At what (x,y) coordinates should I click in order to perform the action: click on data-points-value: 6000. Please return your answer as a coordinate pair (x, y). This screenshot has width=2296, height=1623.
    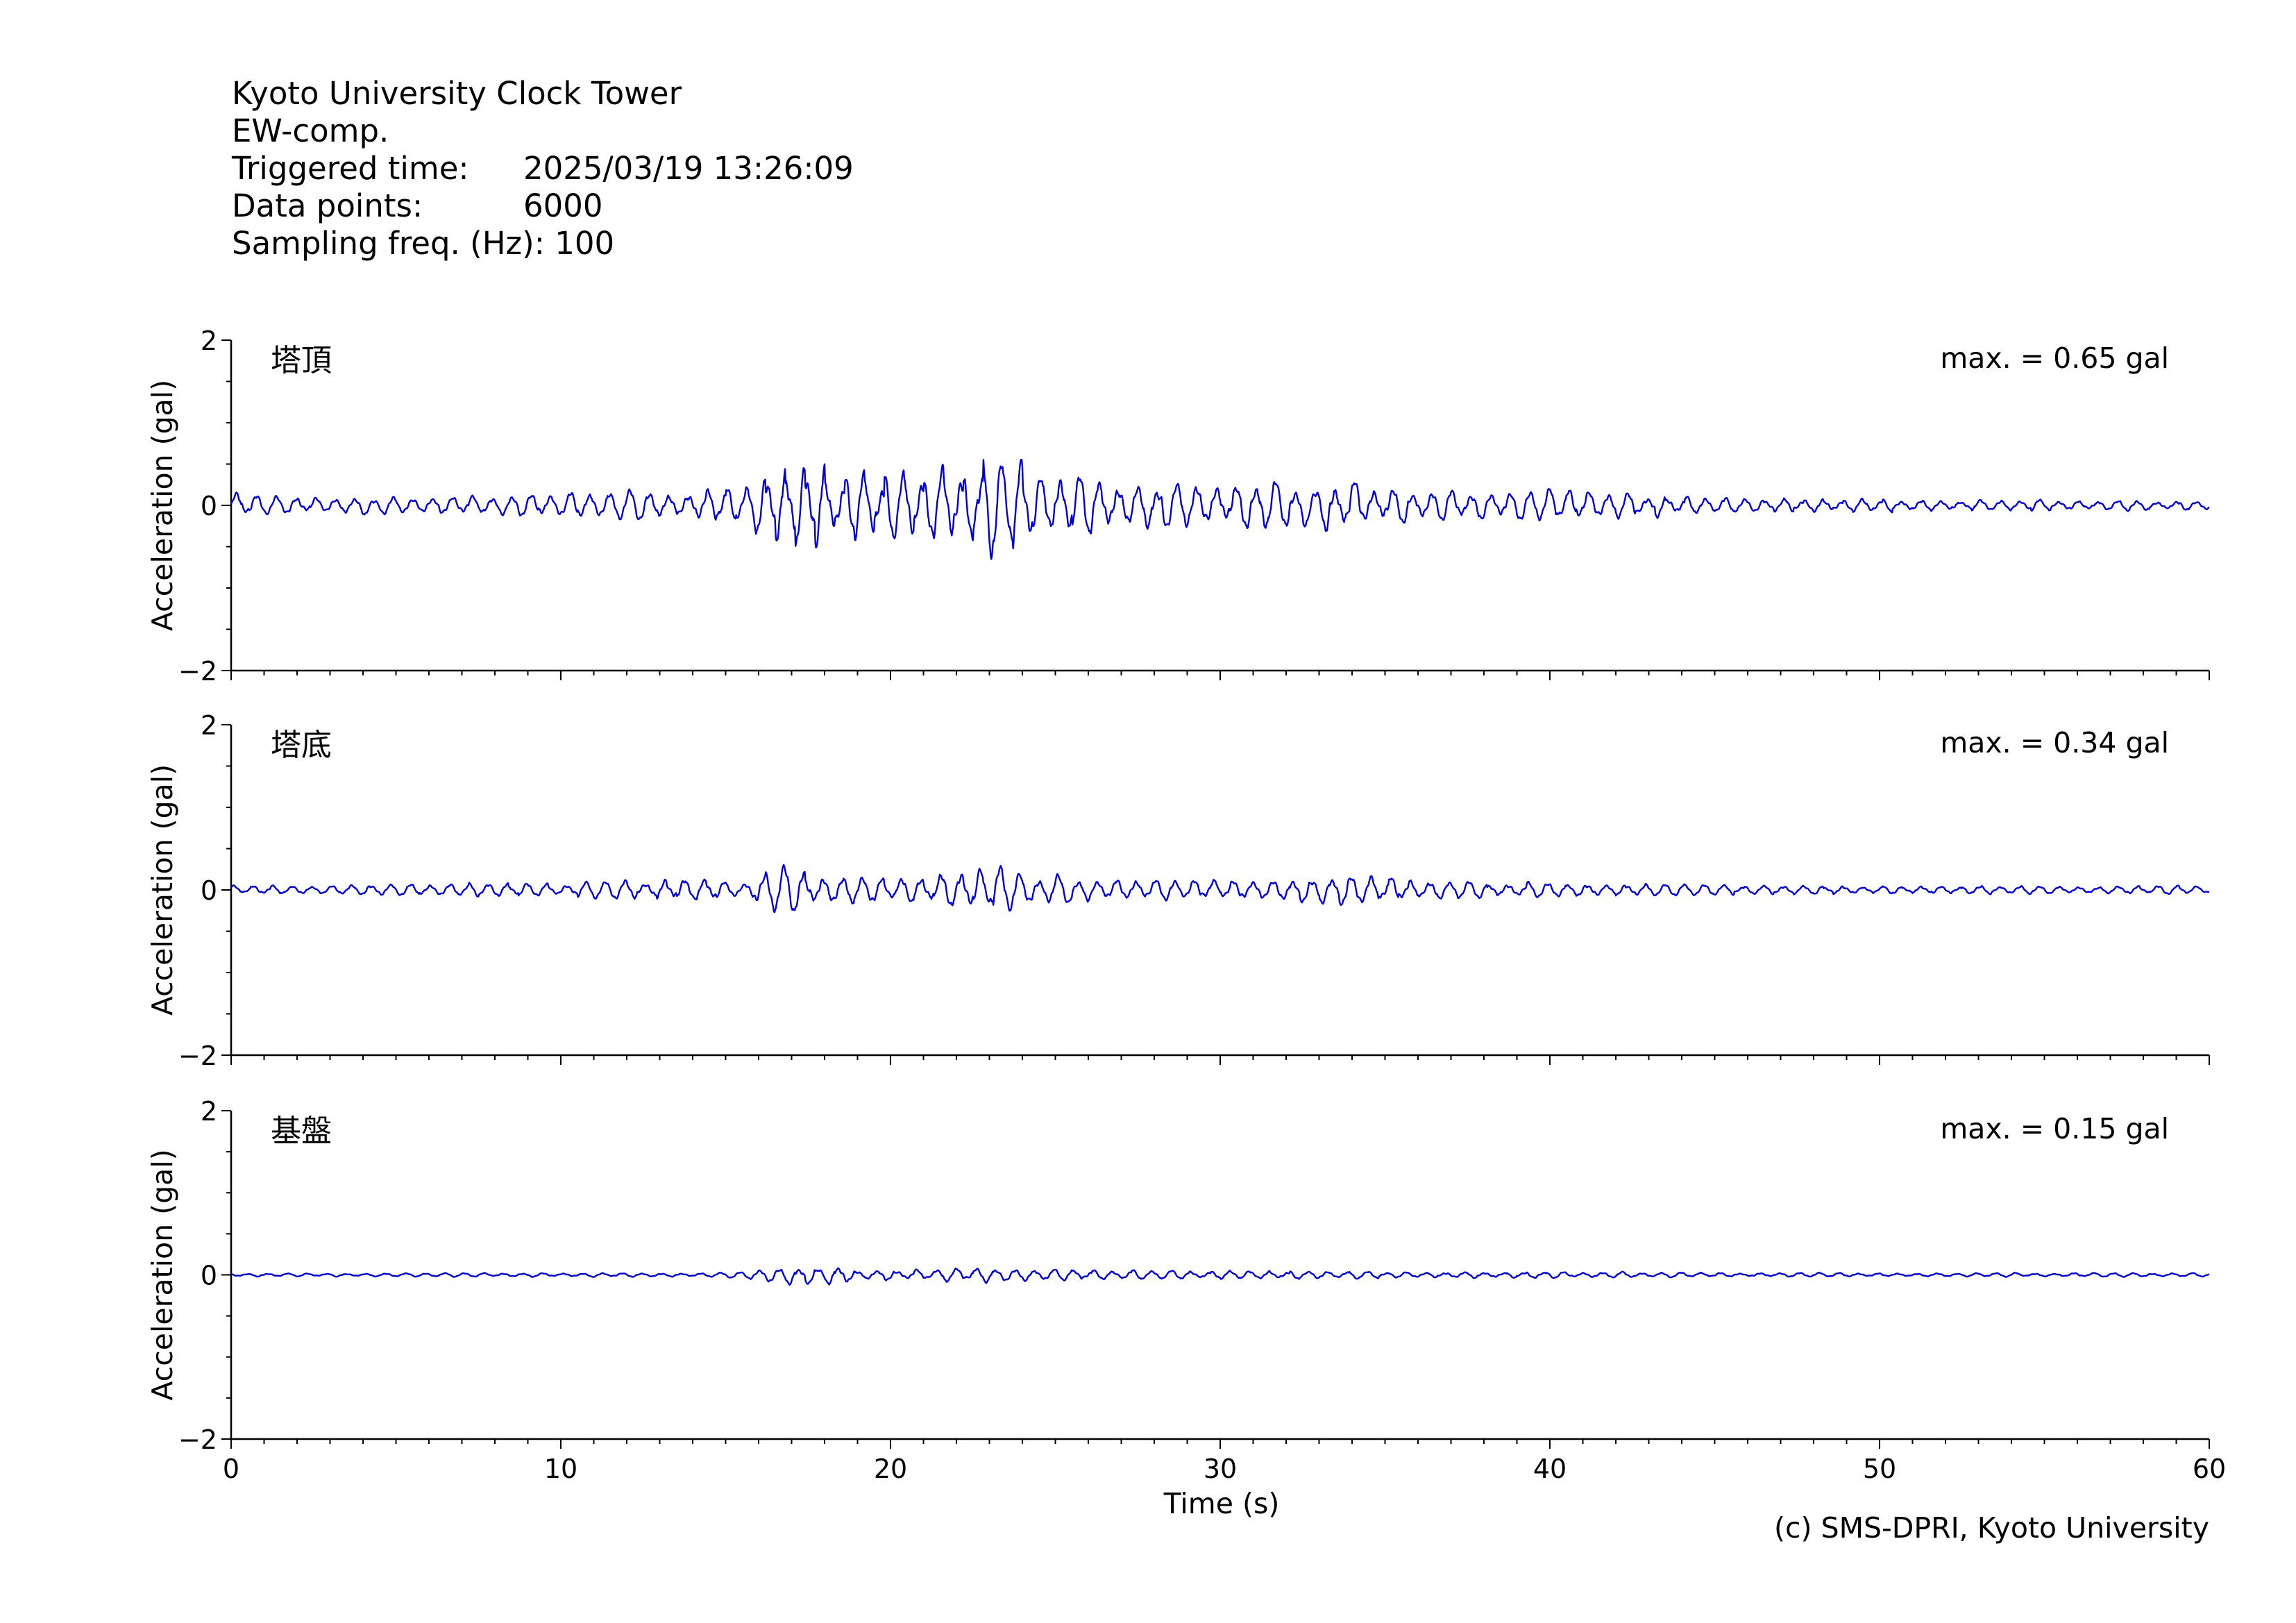
    Looking at the image, I should click on (563, 205).